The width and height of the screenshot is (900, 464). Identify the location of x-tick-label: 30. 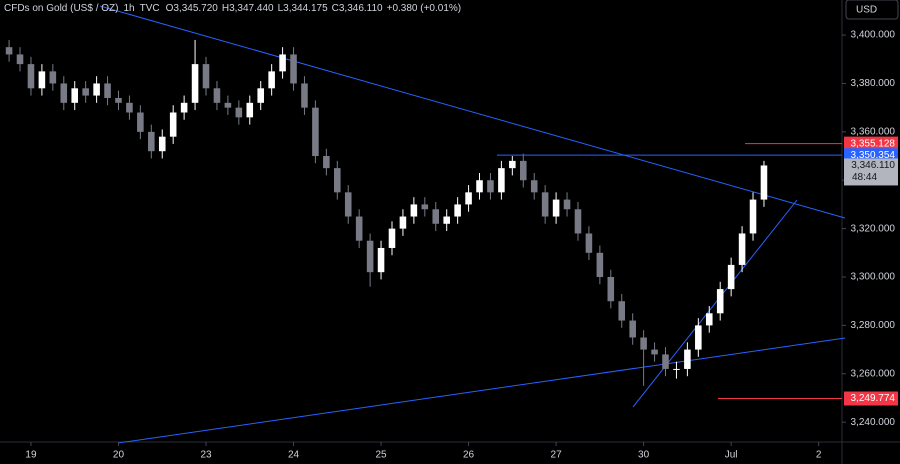
(644, 455).